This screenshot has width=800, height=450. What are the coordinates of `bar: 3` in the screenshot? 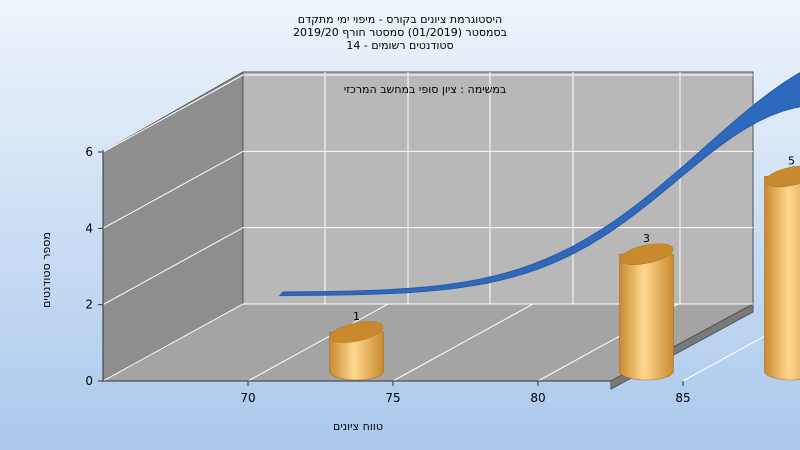 It's located at (646, 306).